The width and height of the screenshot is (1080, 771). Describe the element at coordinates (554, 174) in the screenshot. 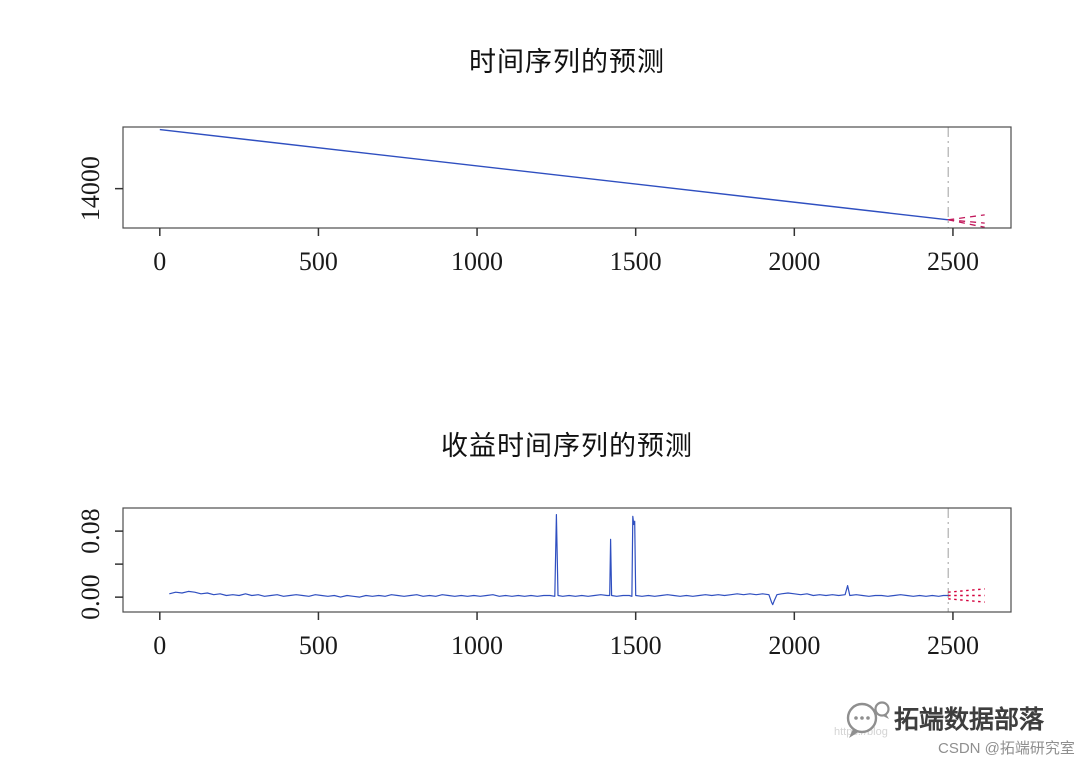

I see `series-historical` at that location.